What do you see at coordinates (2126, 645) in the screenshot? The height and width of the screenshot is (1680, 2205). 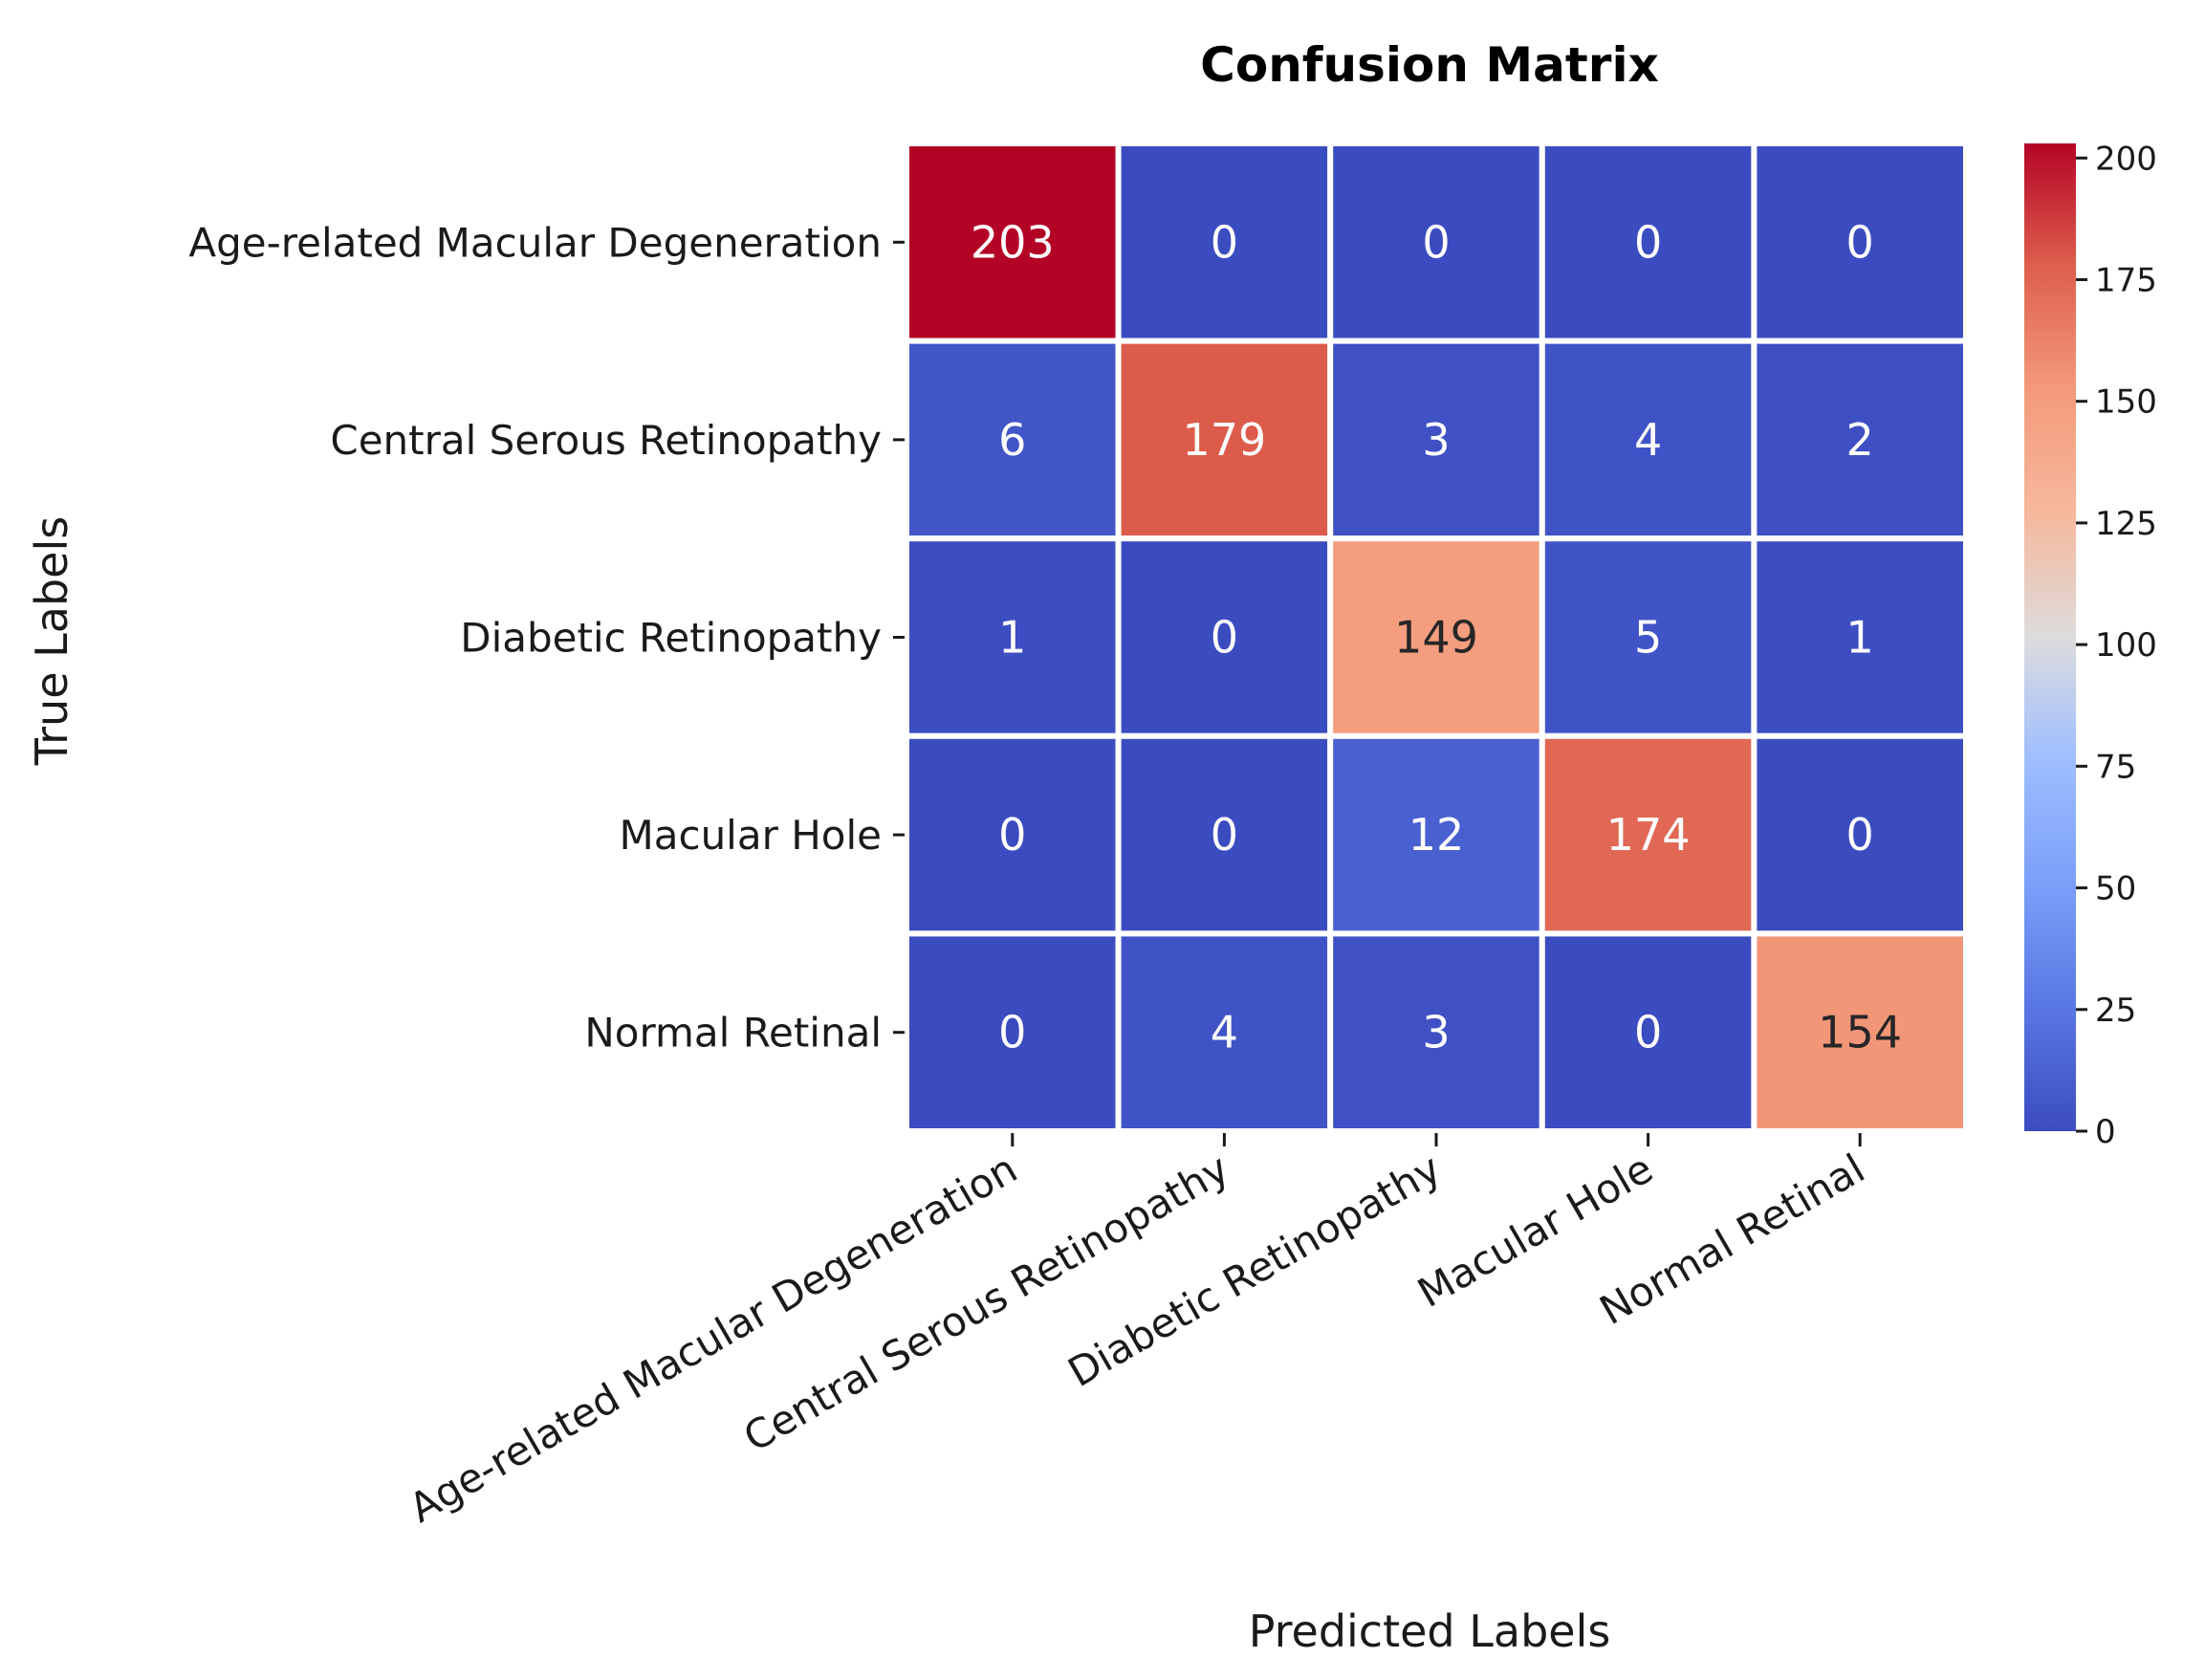 I see `colorbar-tick-label-100: 100` at bounding box center [2126, 645].